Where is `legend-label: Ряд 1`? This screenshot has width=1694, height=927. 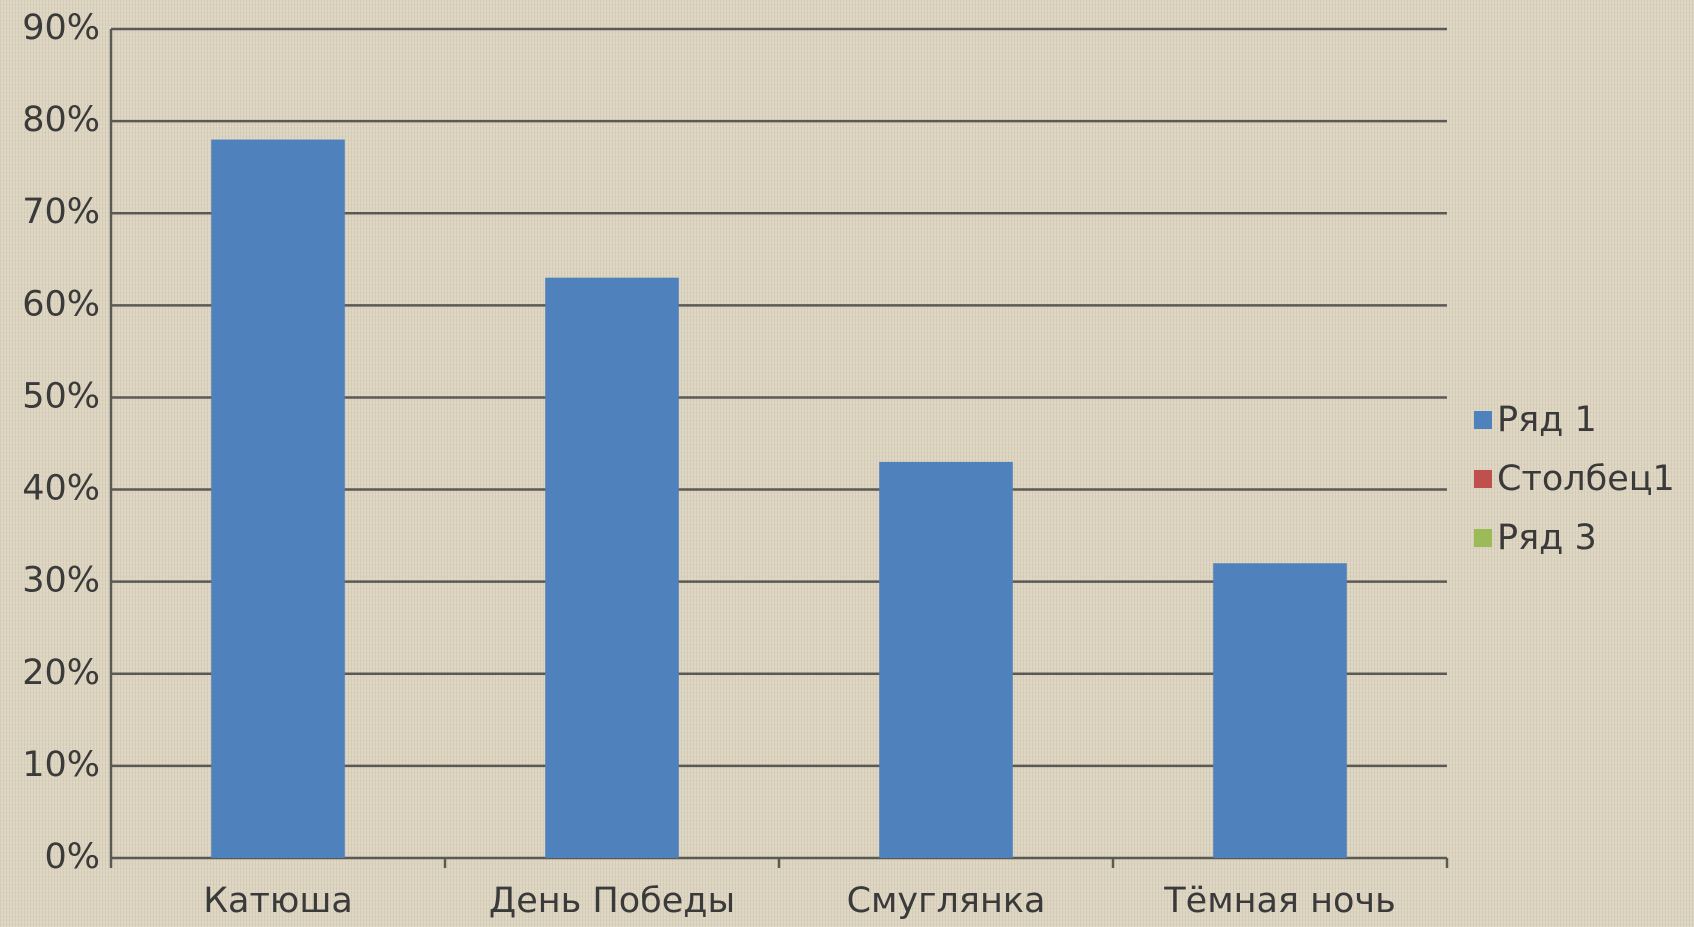
legend-label: Ряд 1 is located at coordinates (1547, 420).